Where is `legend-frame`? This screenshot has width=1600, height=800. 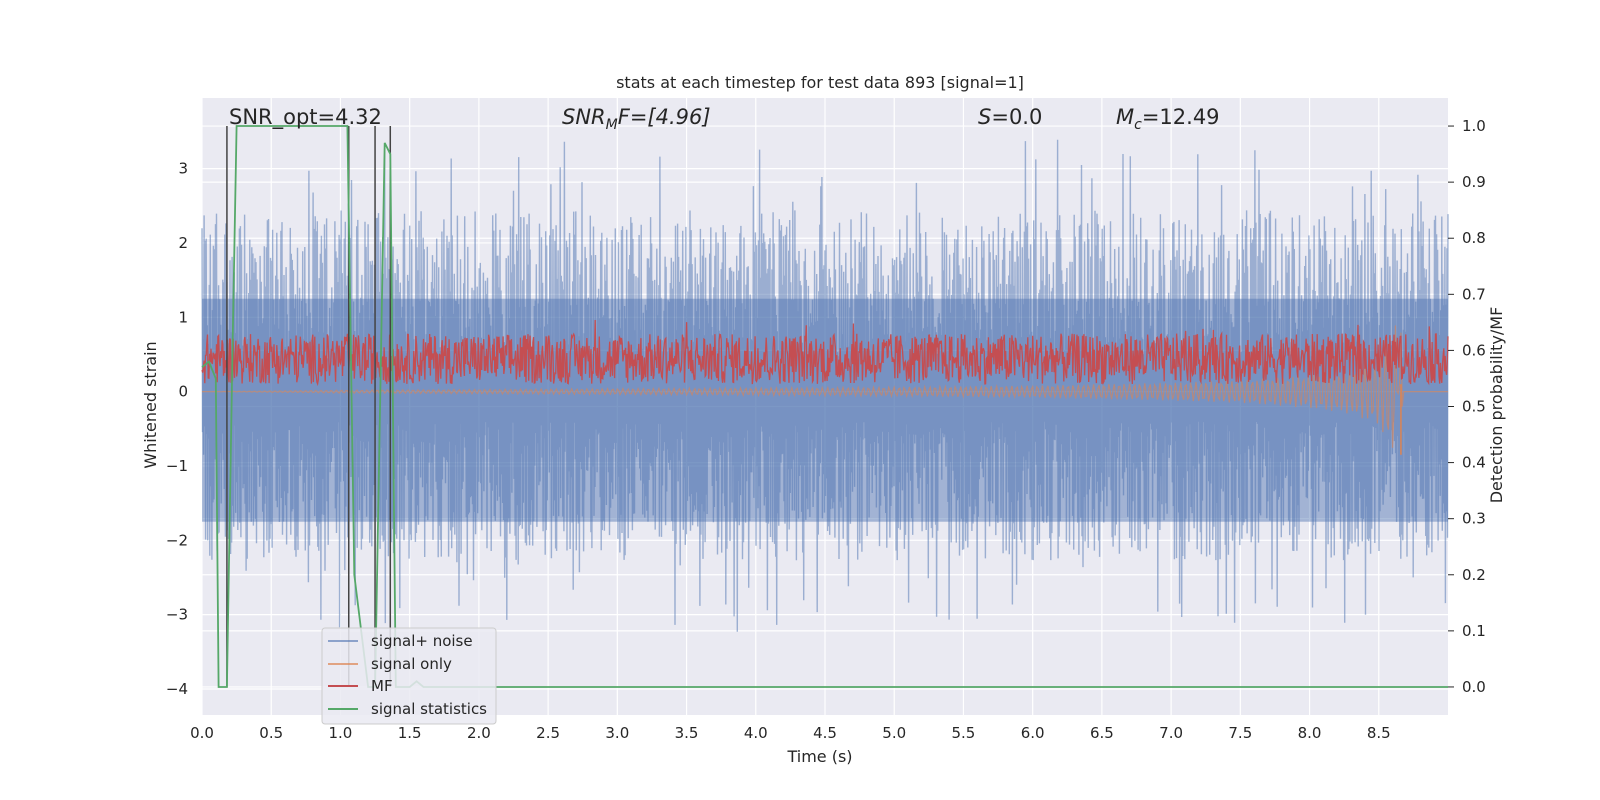 legend-frame is located at coordinates (409, 676).